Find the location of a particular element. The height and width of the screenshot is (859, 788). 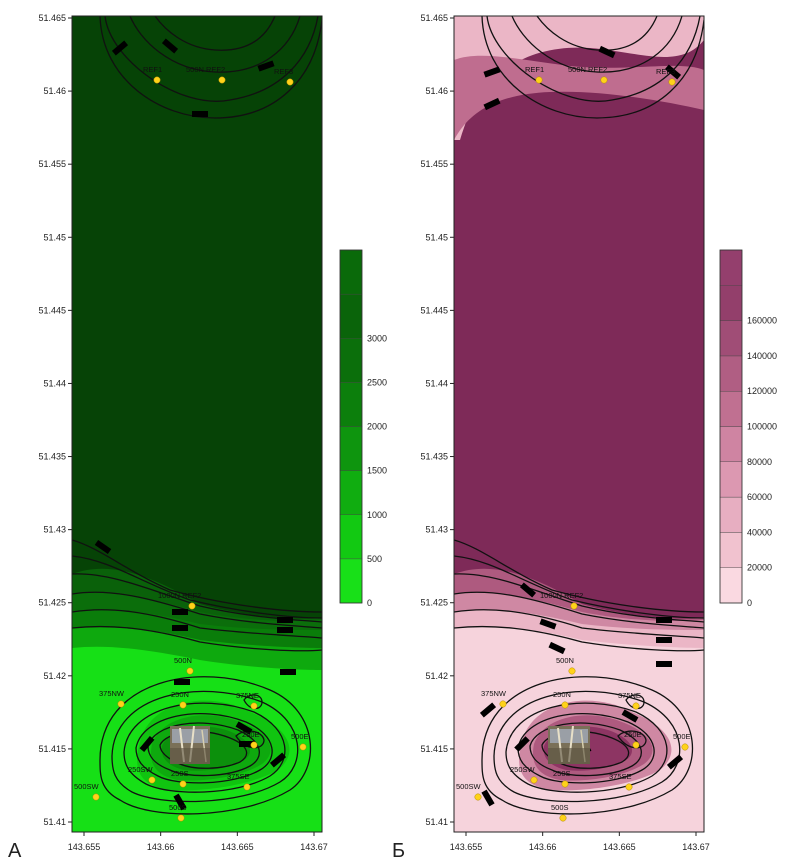

station-label: 250E is located at coordinates (251, 734).